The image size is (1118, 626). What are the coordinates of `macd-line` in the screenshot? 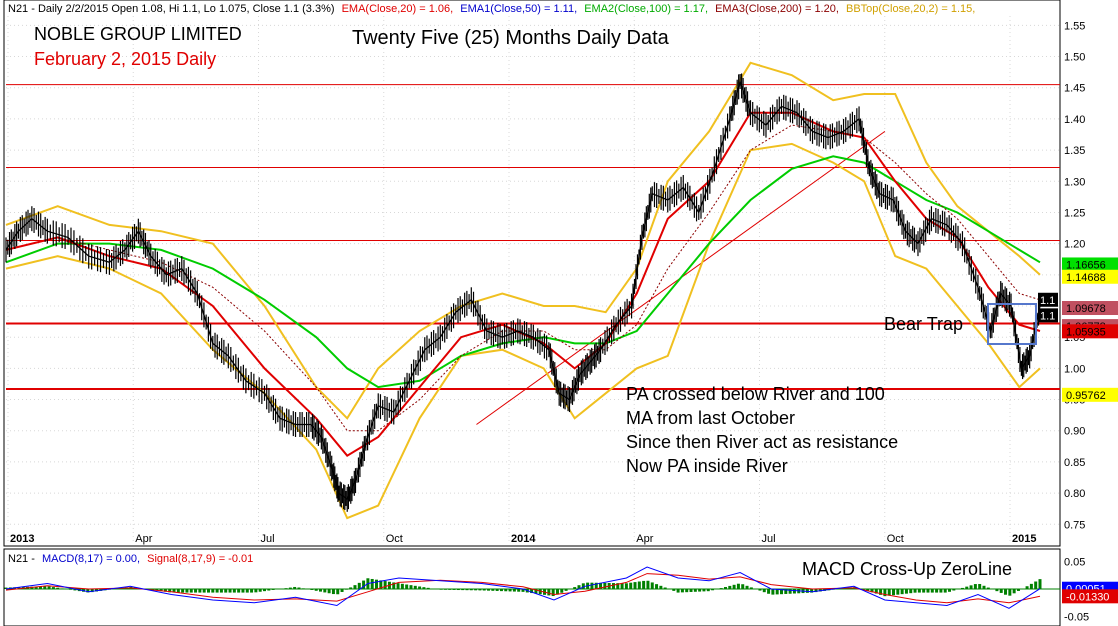 It's located at (523, 587).